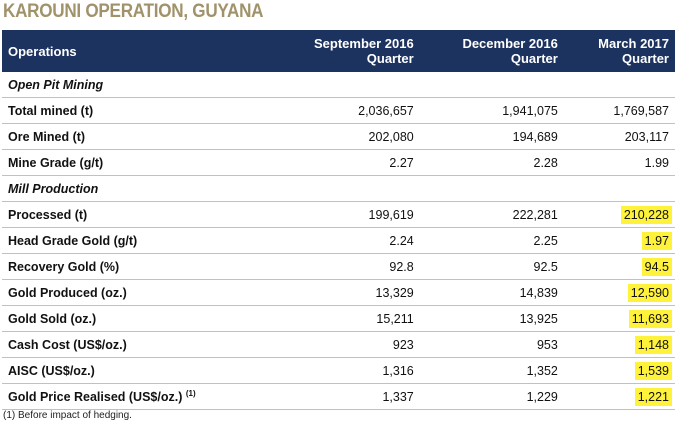 The image size is (678, 424). I want to click on value-cell: 923, so click(344, 344).